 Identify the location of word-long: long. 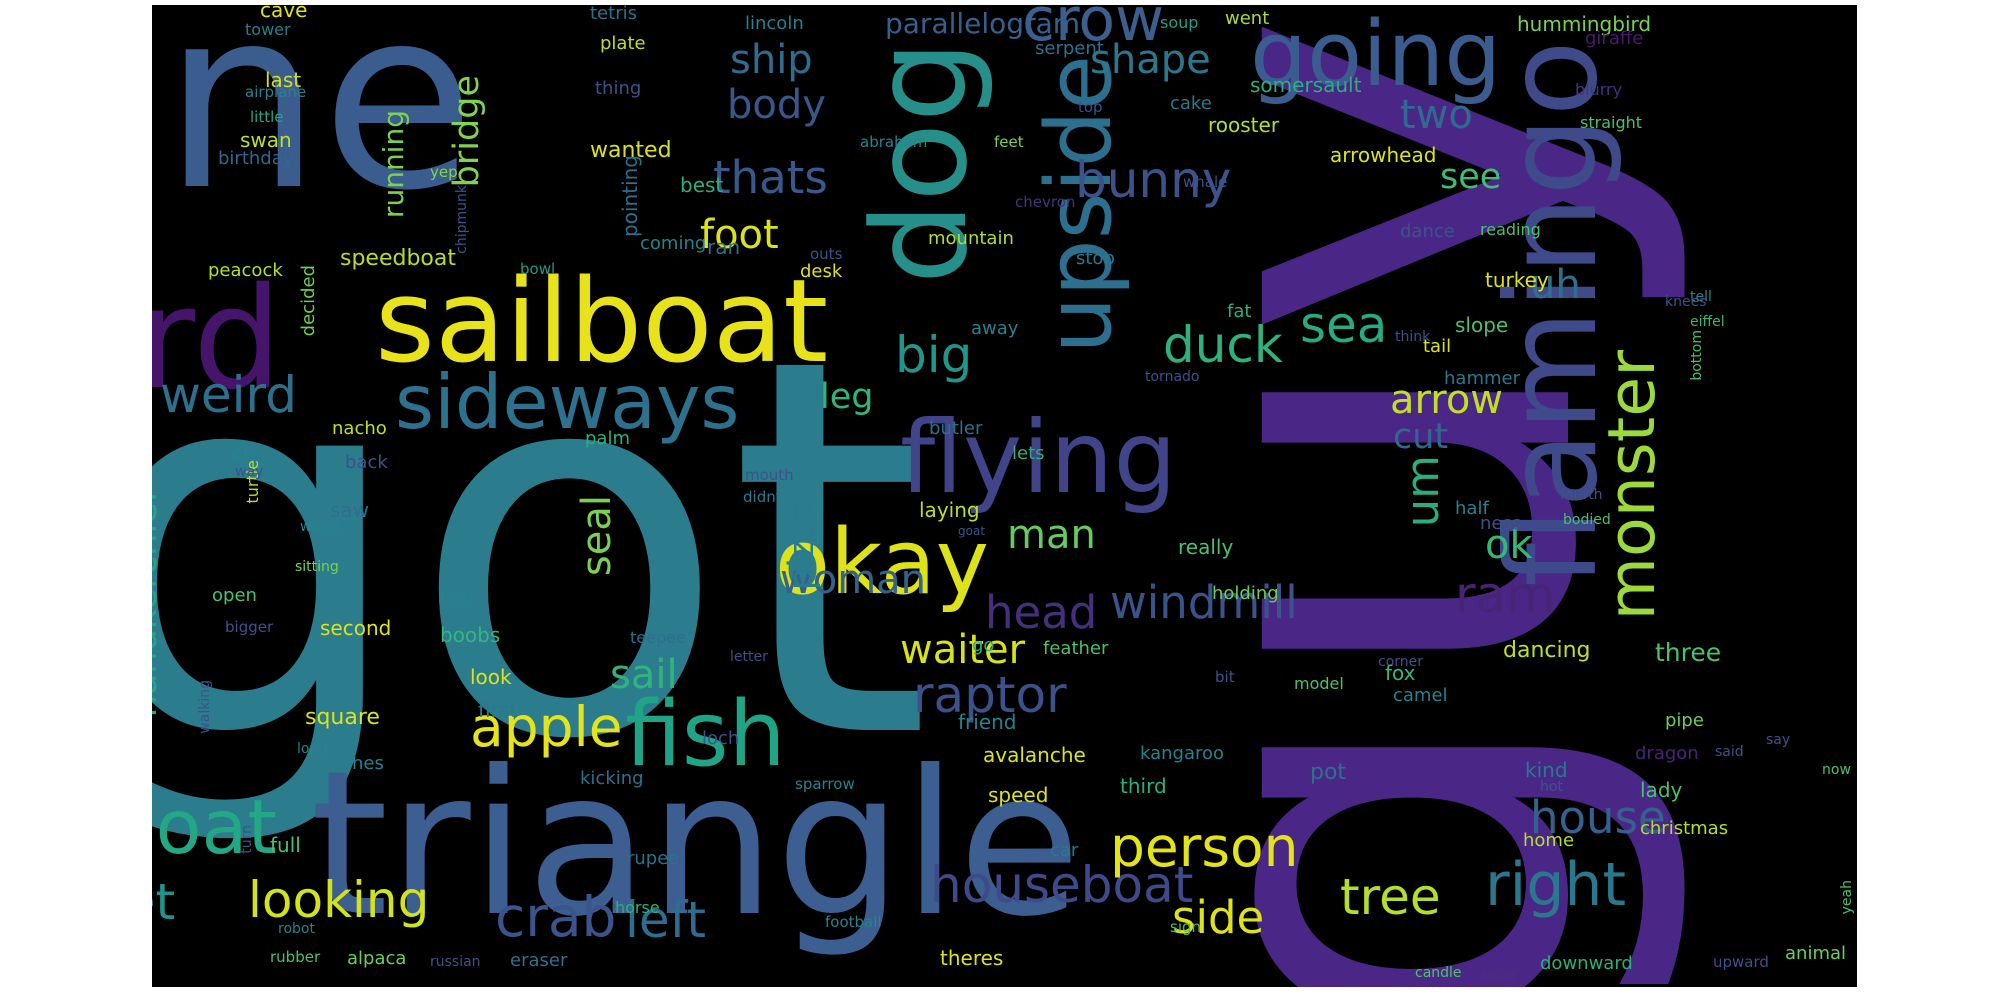
(312, 749).